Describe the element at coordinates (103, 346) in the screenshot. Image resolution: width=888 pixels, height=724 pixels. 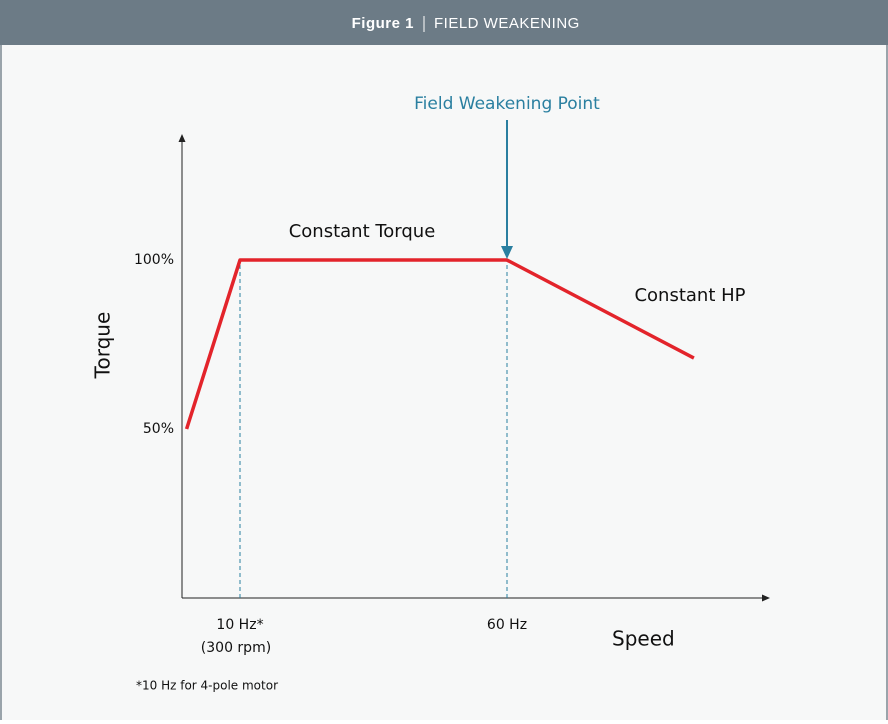
I see `y-axis-label: Torque` at that location.